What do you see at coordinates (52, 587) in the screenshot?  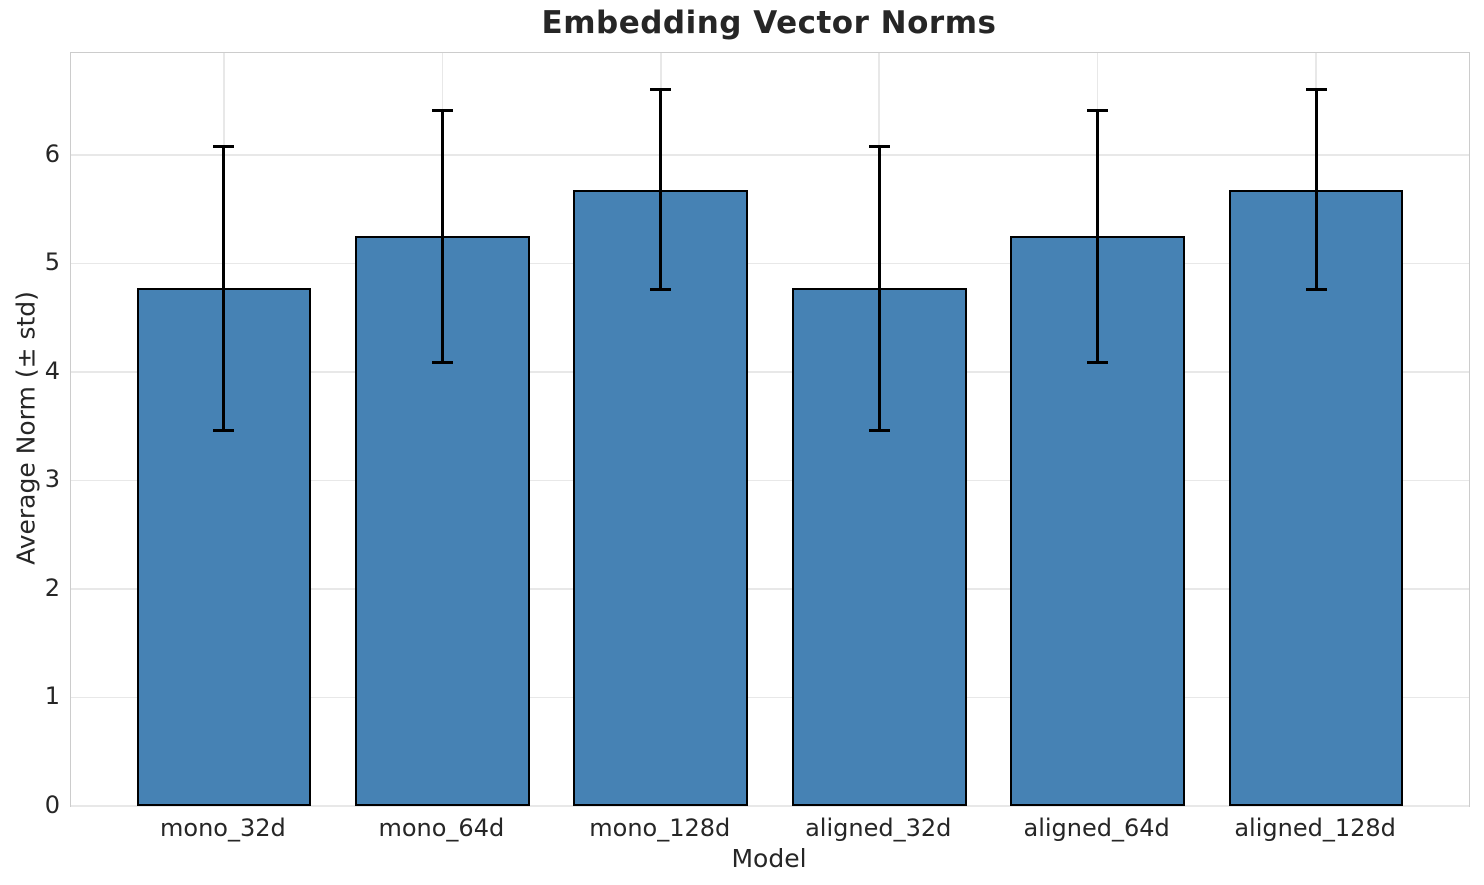 I see `y-tick-label: 2` at bounding box center [52, 587].